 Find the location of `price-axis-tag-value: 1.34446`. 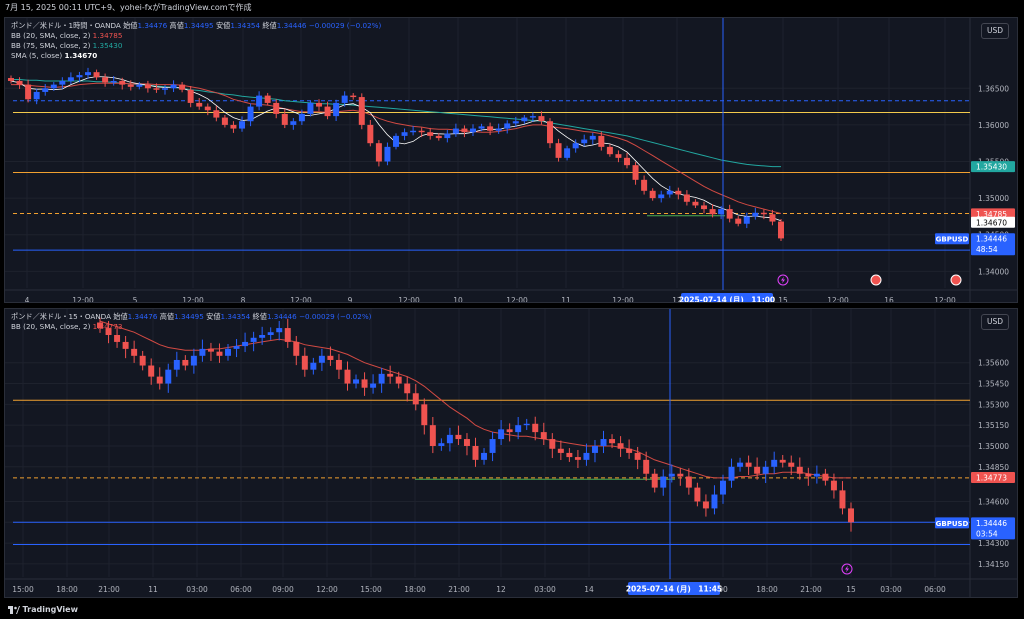

price-axis-tag-value: 1.34446 is located at coordinates (991, 239).